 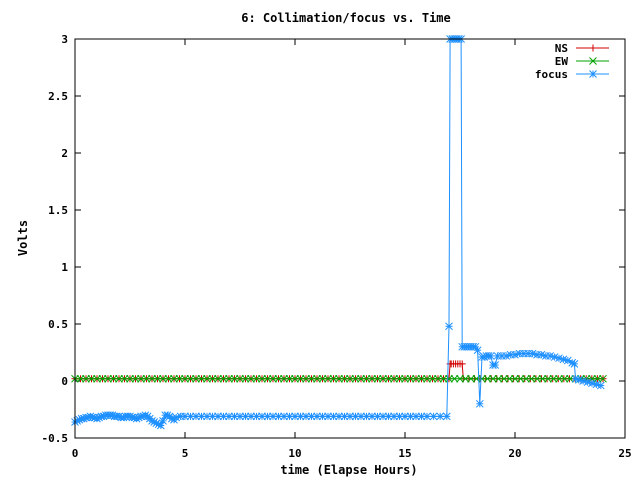 I want to click on x-tick-label: 0, so click(x=75, y=453).